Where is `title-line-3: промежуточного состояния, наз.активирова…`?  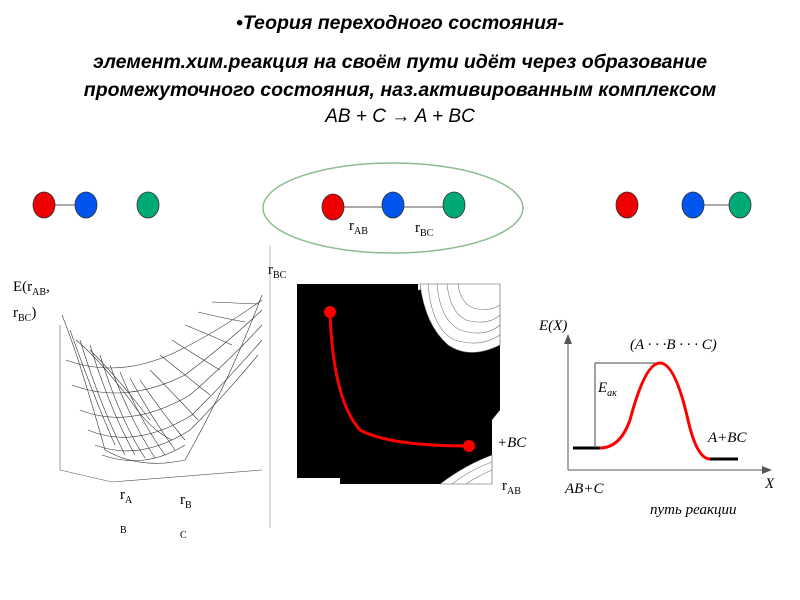 title-line-3: промежуточного состояния, наз.активирова… is located at coordinates (400, 90).